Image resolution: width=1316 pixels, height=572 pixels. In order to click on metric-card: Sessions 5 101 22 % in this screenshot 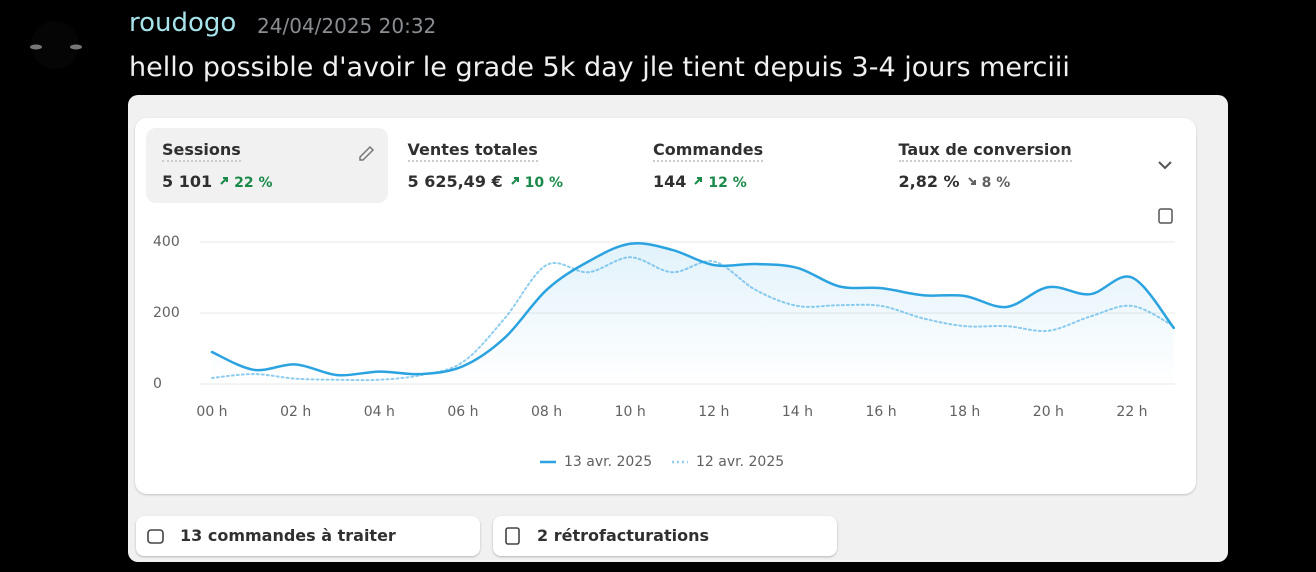, I will do `click(267, 165)`.